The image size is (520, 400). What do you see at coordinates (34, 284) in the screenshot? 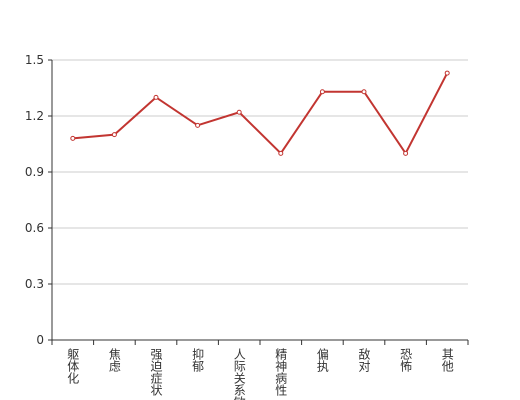
I see `y-tick-label: 0.3` at bounding box center [34, 284].